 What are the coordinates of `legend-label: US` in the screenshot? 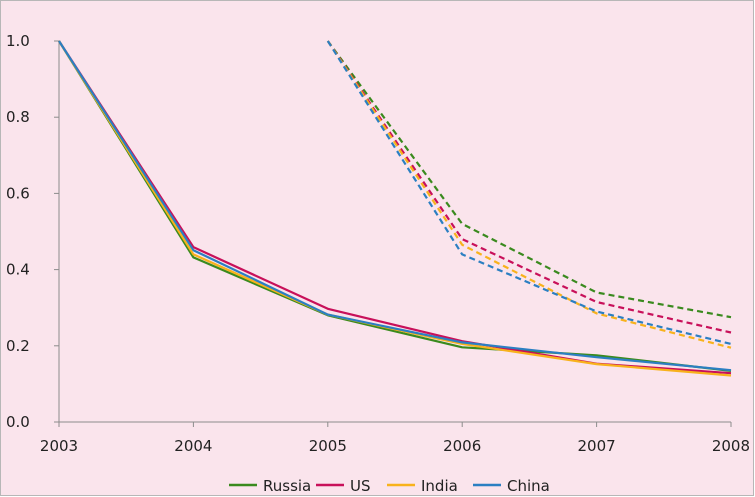 It's located at (360, 486).